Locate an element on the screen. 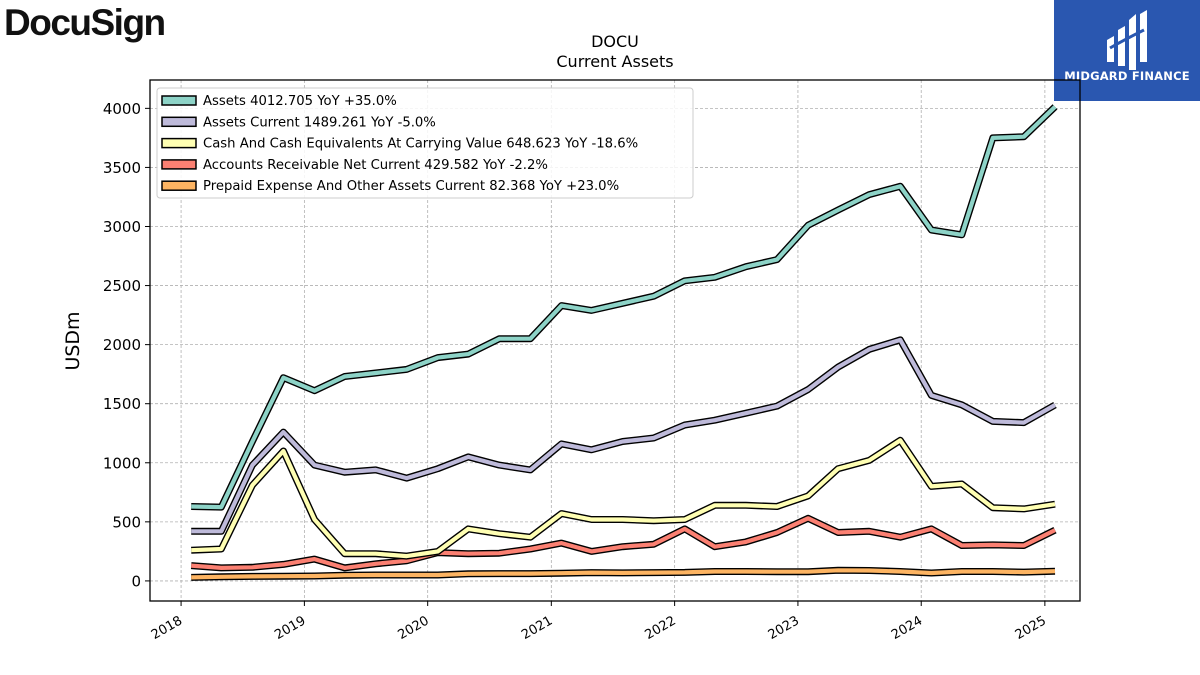 This screenshot has height=675, width=1200. y-axis: 0 500 1000 1500 2000 2500 3000 3500 4000 is located at coordinates (126, 345).